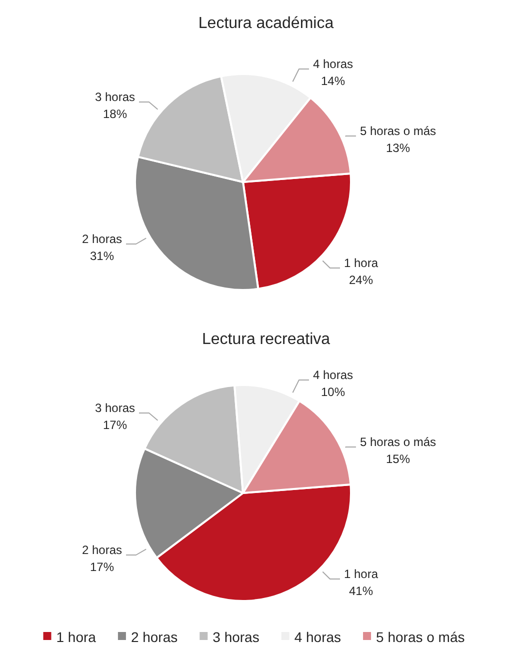 This screenshot has height=655, width=522. Describe the element at coordinates (333, 392) in the screenshot. I see `data-label: 10%` at that location.